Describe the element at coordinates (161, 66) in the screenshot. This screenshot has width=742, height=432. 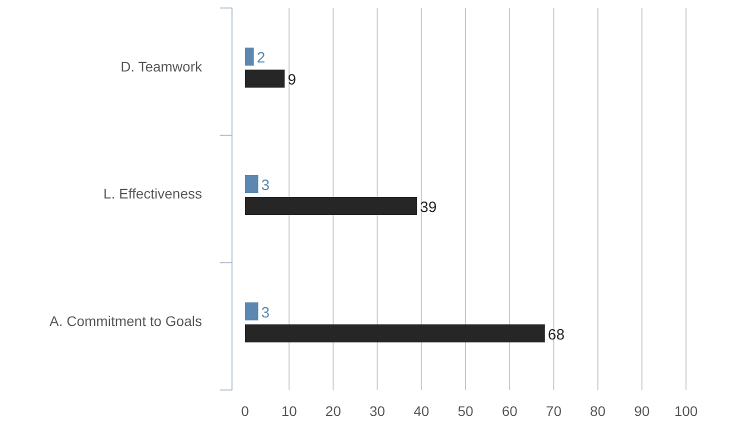
I see `y-tick-label: D. Teamwork` at that location.